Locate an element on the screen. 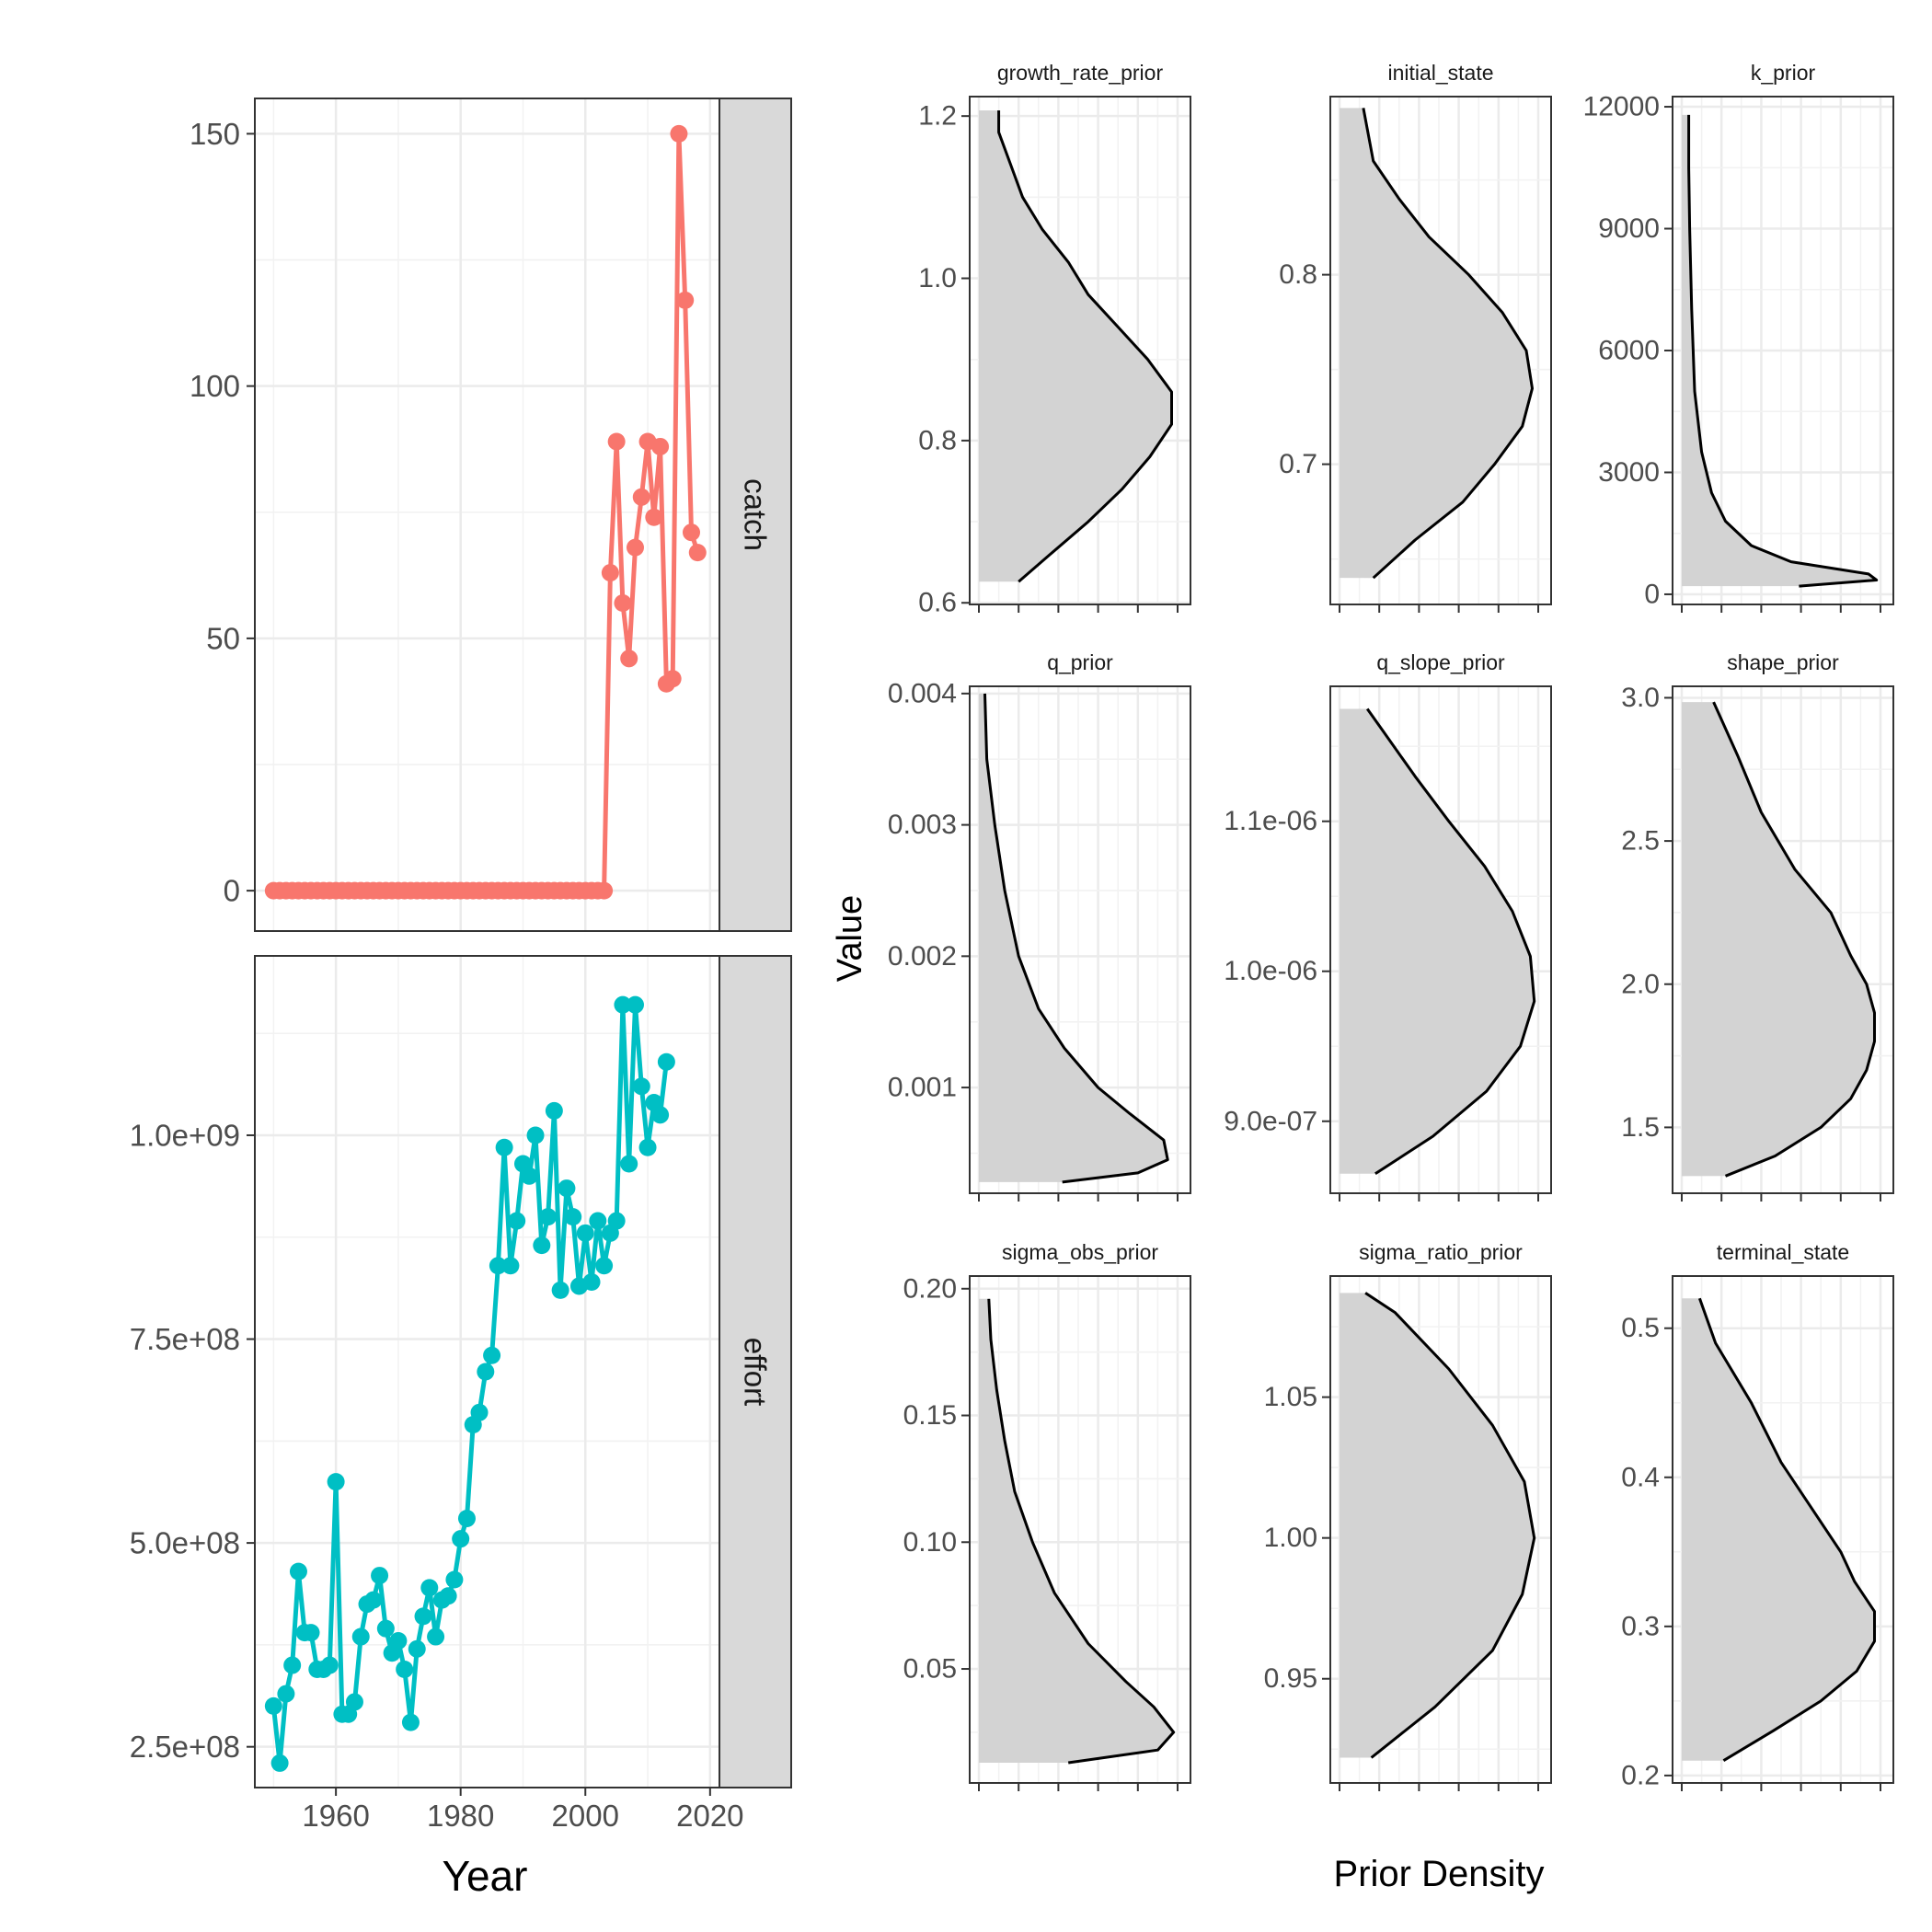 This screenshot has height=1932, width=1932. x-tick-label: 1980 is located at coordinates (460, 1816).